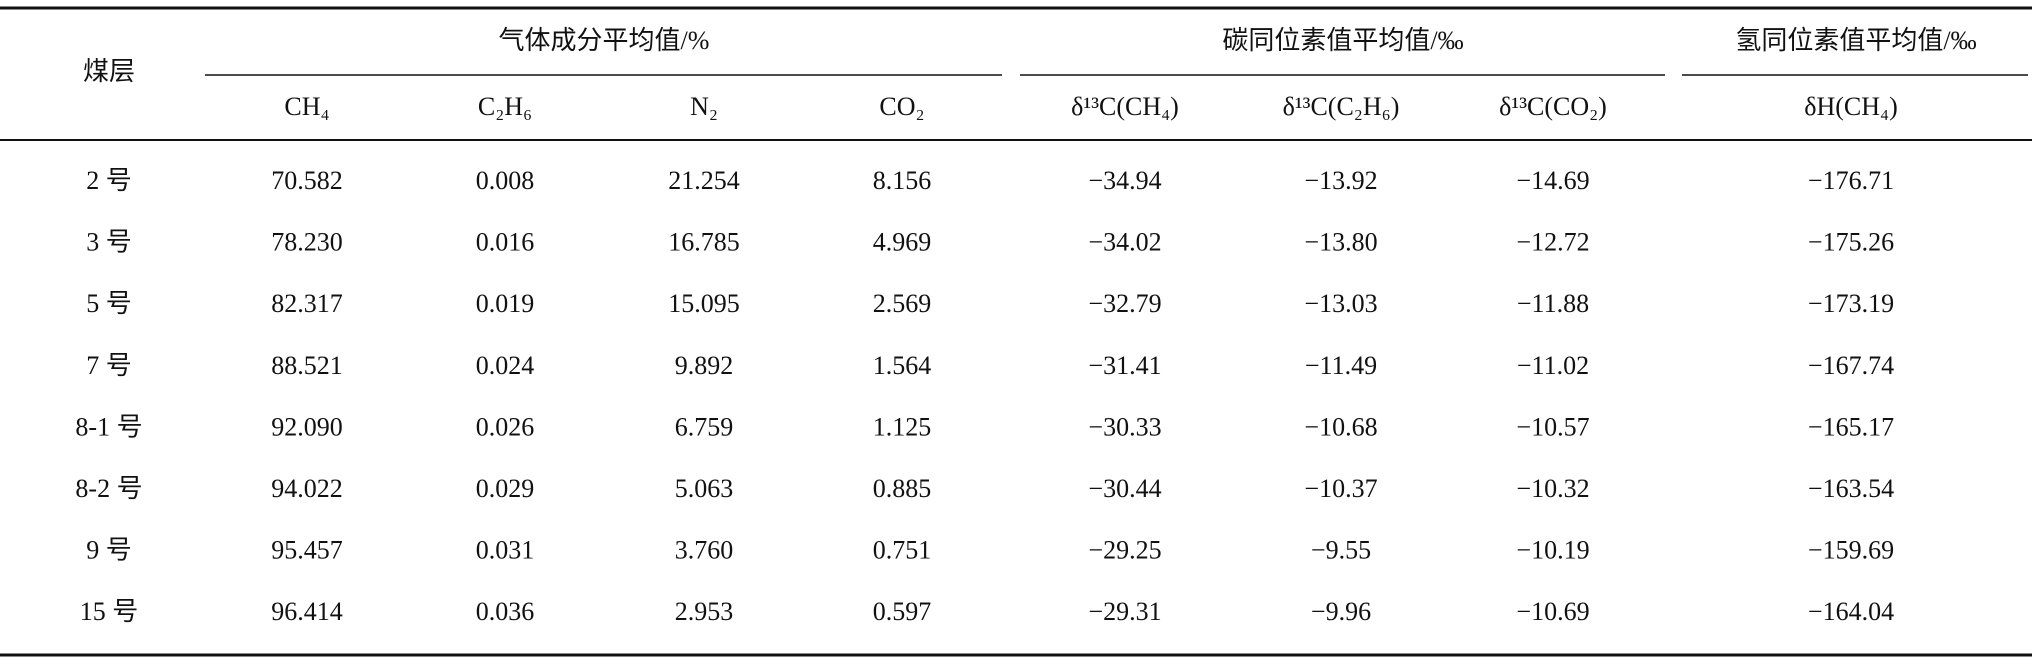 This screenshot has height=672, width=2032. I want to click on cell: −34.94, so click(1124, 180).